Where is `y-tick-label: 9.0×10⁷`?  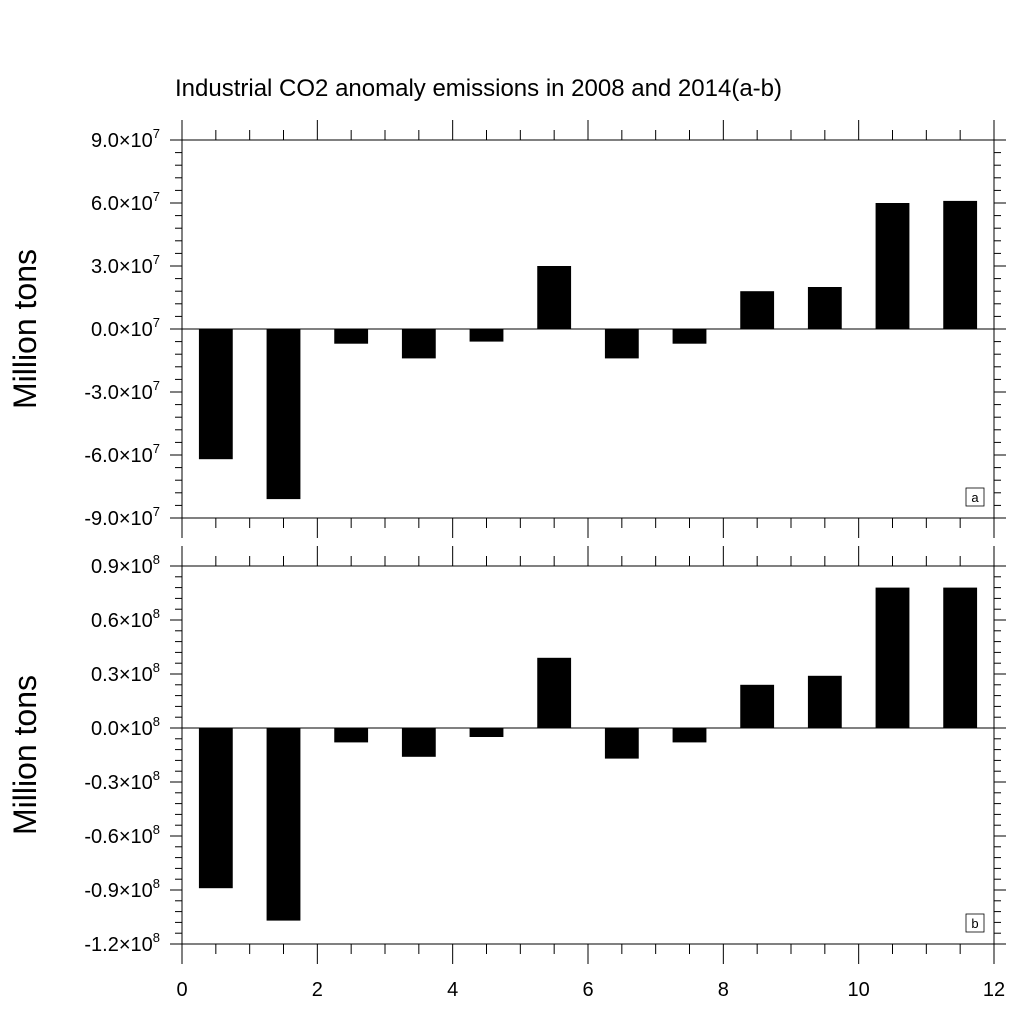 y-tick-label: 9.0×10⁷ is located at coordinates (125, 139).